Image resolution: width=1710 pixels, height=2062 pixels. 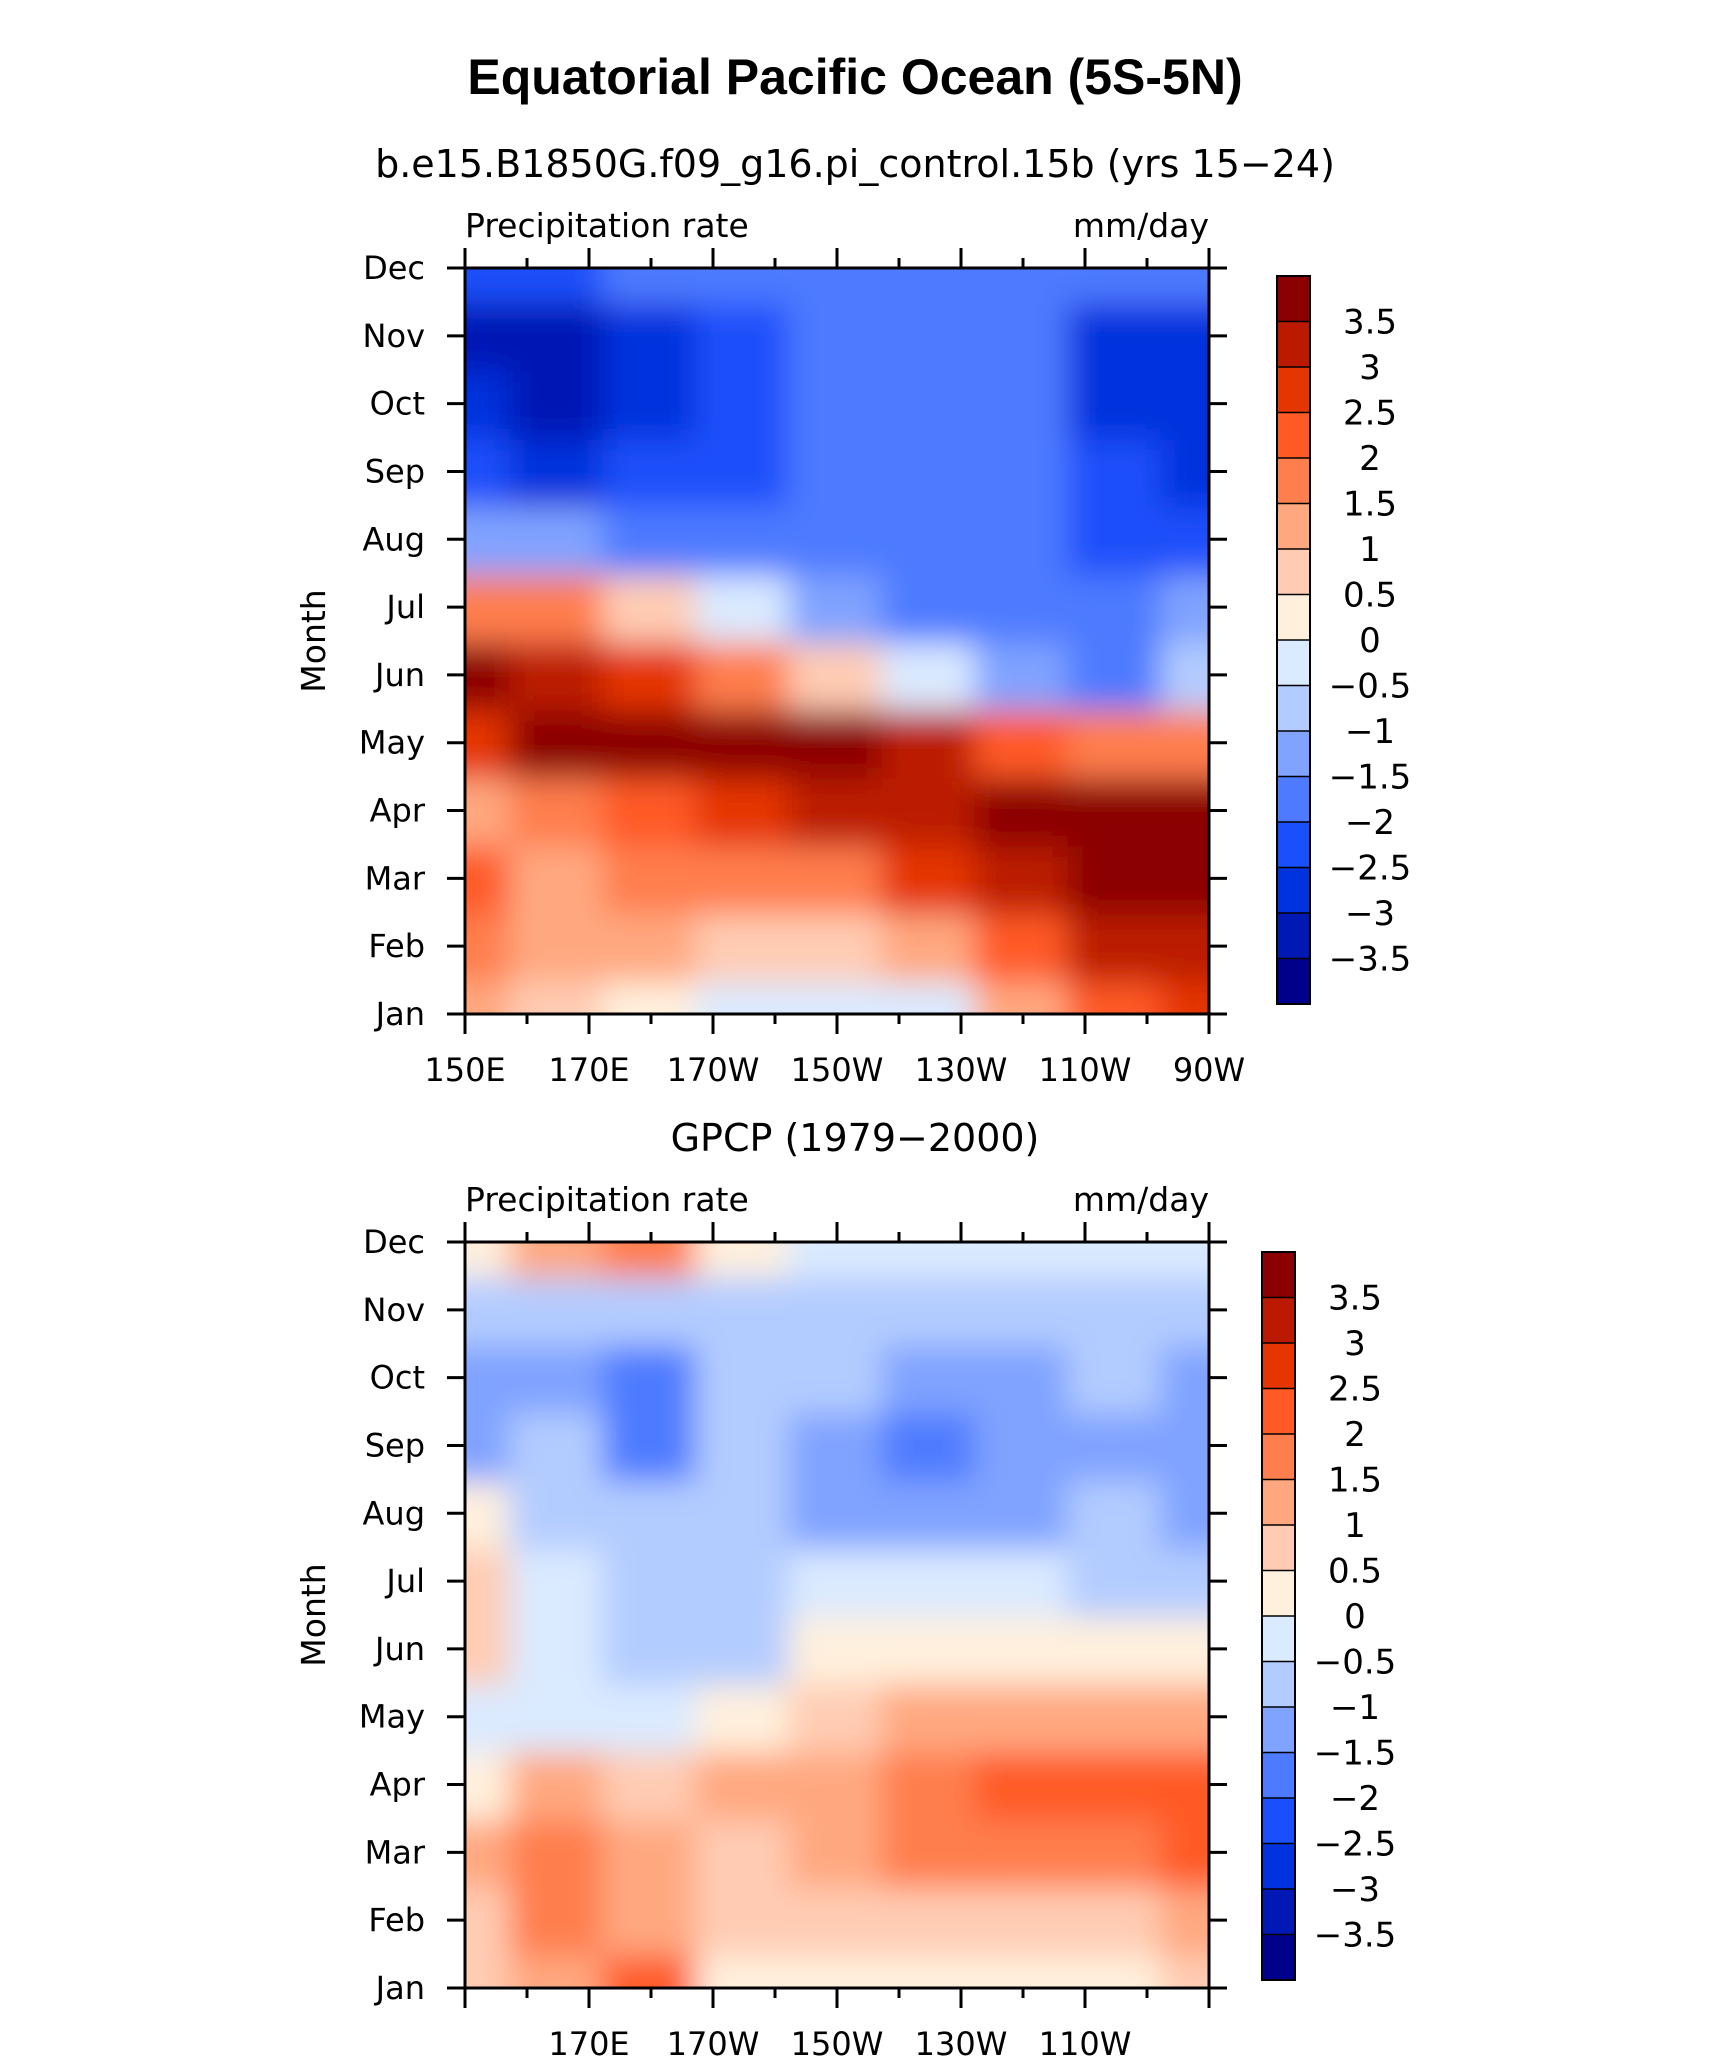 I want to click on month-tick-label: May, so click(x=392, y=1717).